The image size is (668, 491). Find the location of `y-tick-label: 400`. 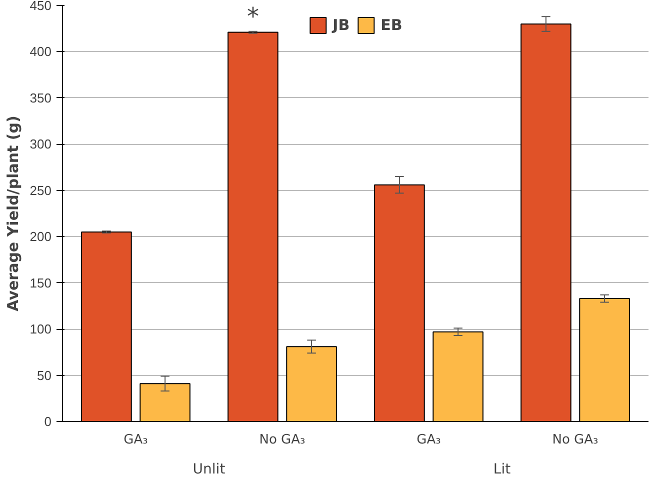

y-tick-label: 400 is located at coordinates (41, 52).